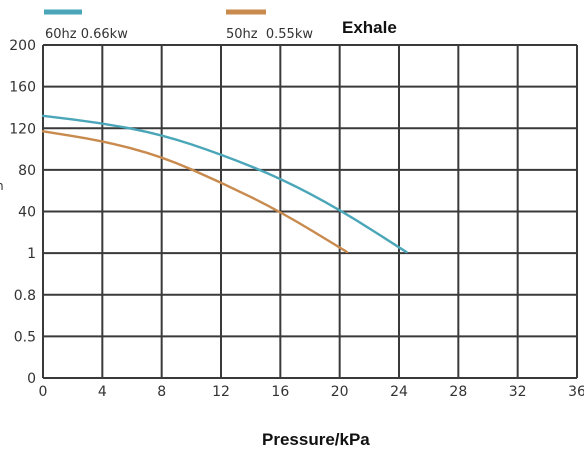 Image resolution: width=584 pixels, height=450 pixels. Describe the element at coordinates (25, 337) in the screenshot. I see `y-tick-label: 0.5` at that location.